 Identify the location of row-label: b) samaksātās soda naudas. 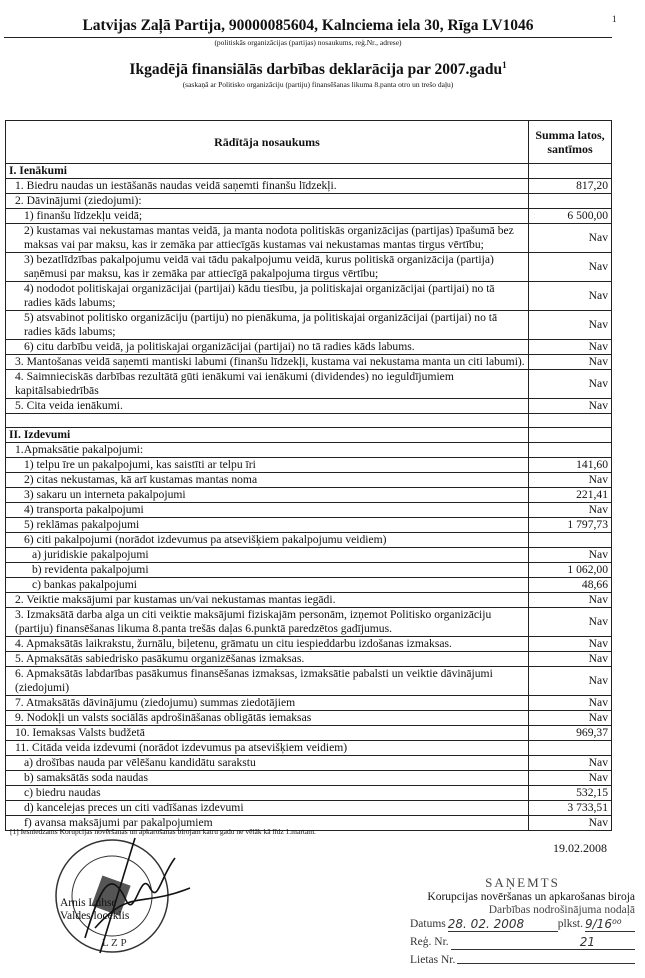
(267, 778).